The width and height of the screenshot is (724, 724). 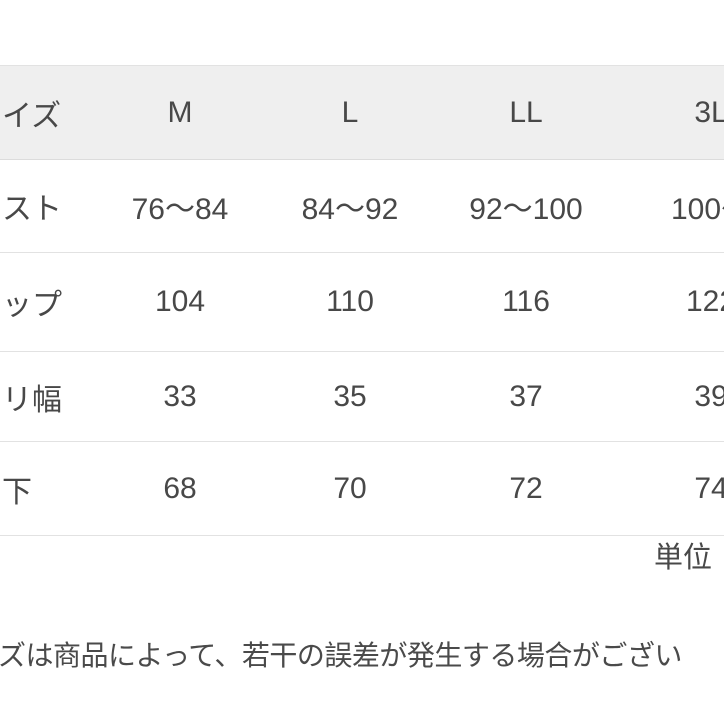 I want to click on row-label-thigh-width: リ幅, so click(x=48, y=396).